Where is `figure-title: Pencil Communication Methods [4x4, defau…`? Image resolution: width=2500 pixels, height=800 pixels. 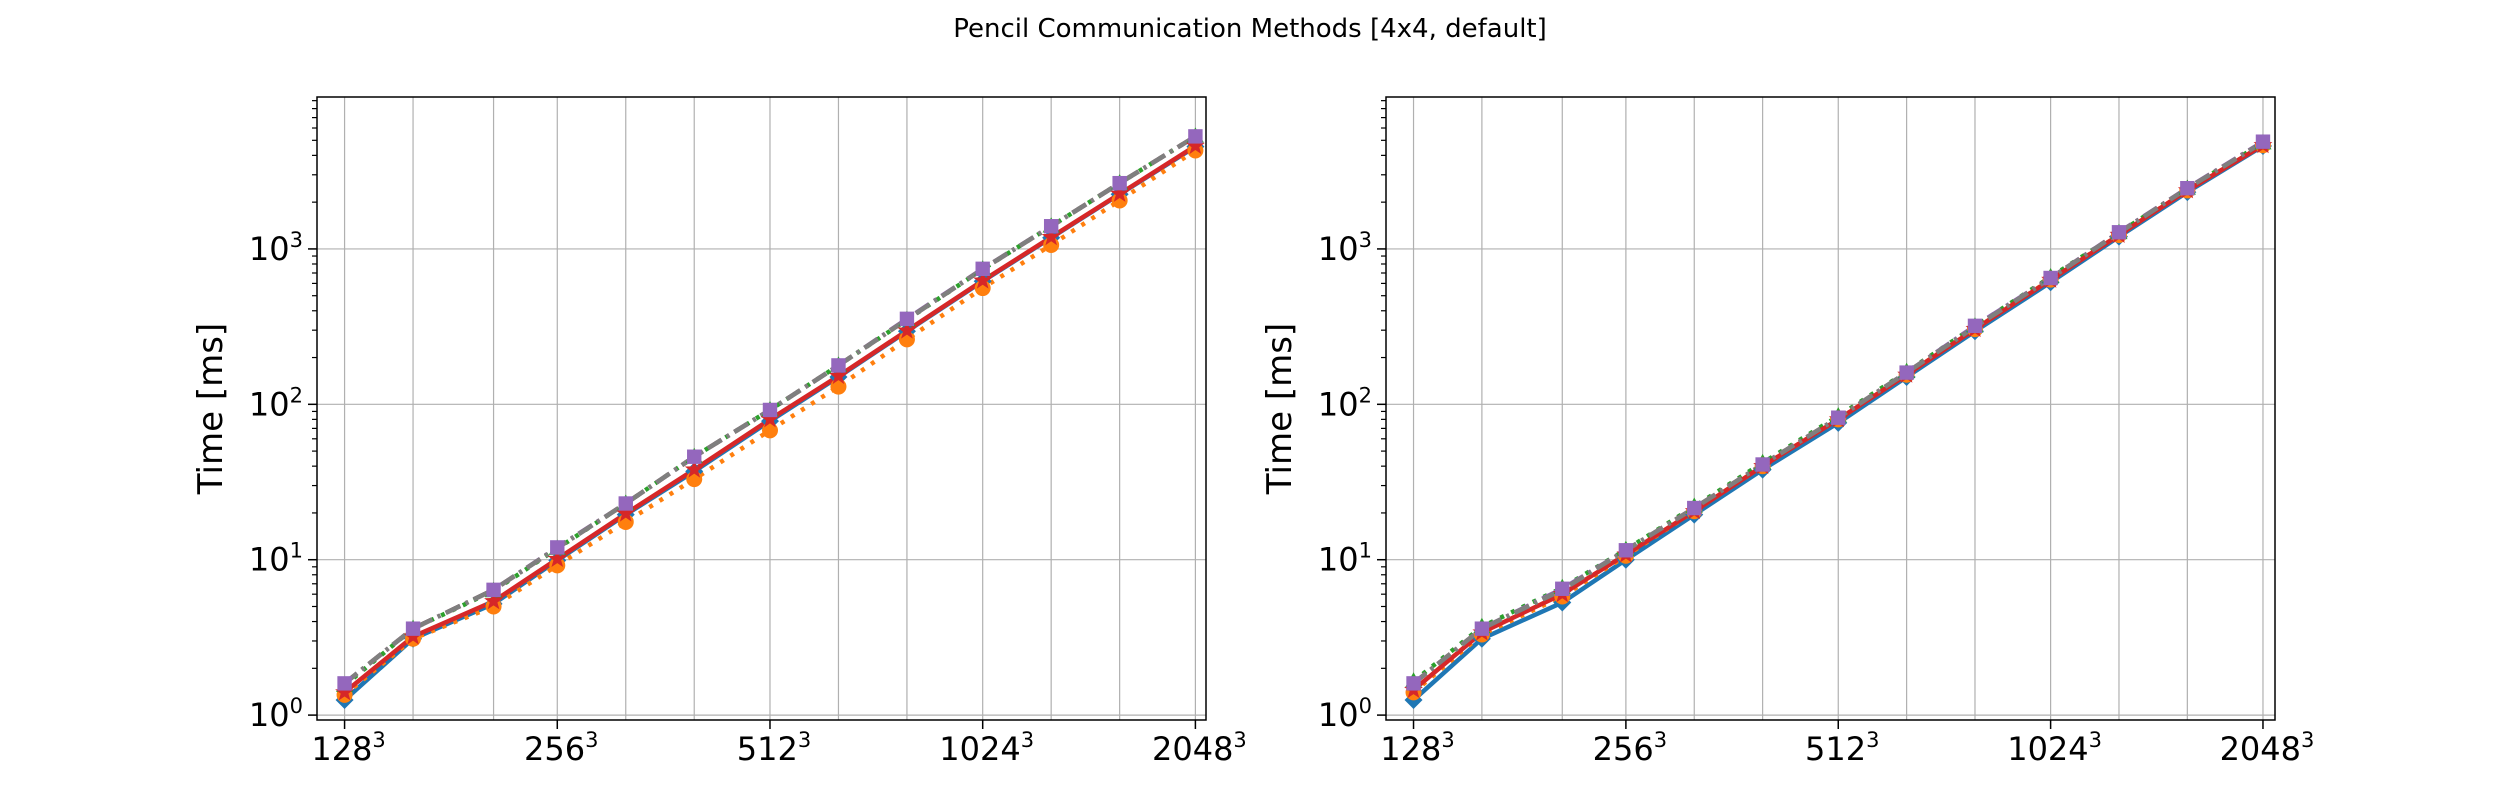 figure-title: Pencil Communication Methods [4x4, defau… is located at coordinates (1250, 29).